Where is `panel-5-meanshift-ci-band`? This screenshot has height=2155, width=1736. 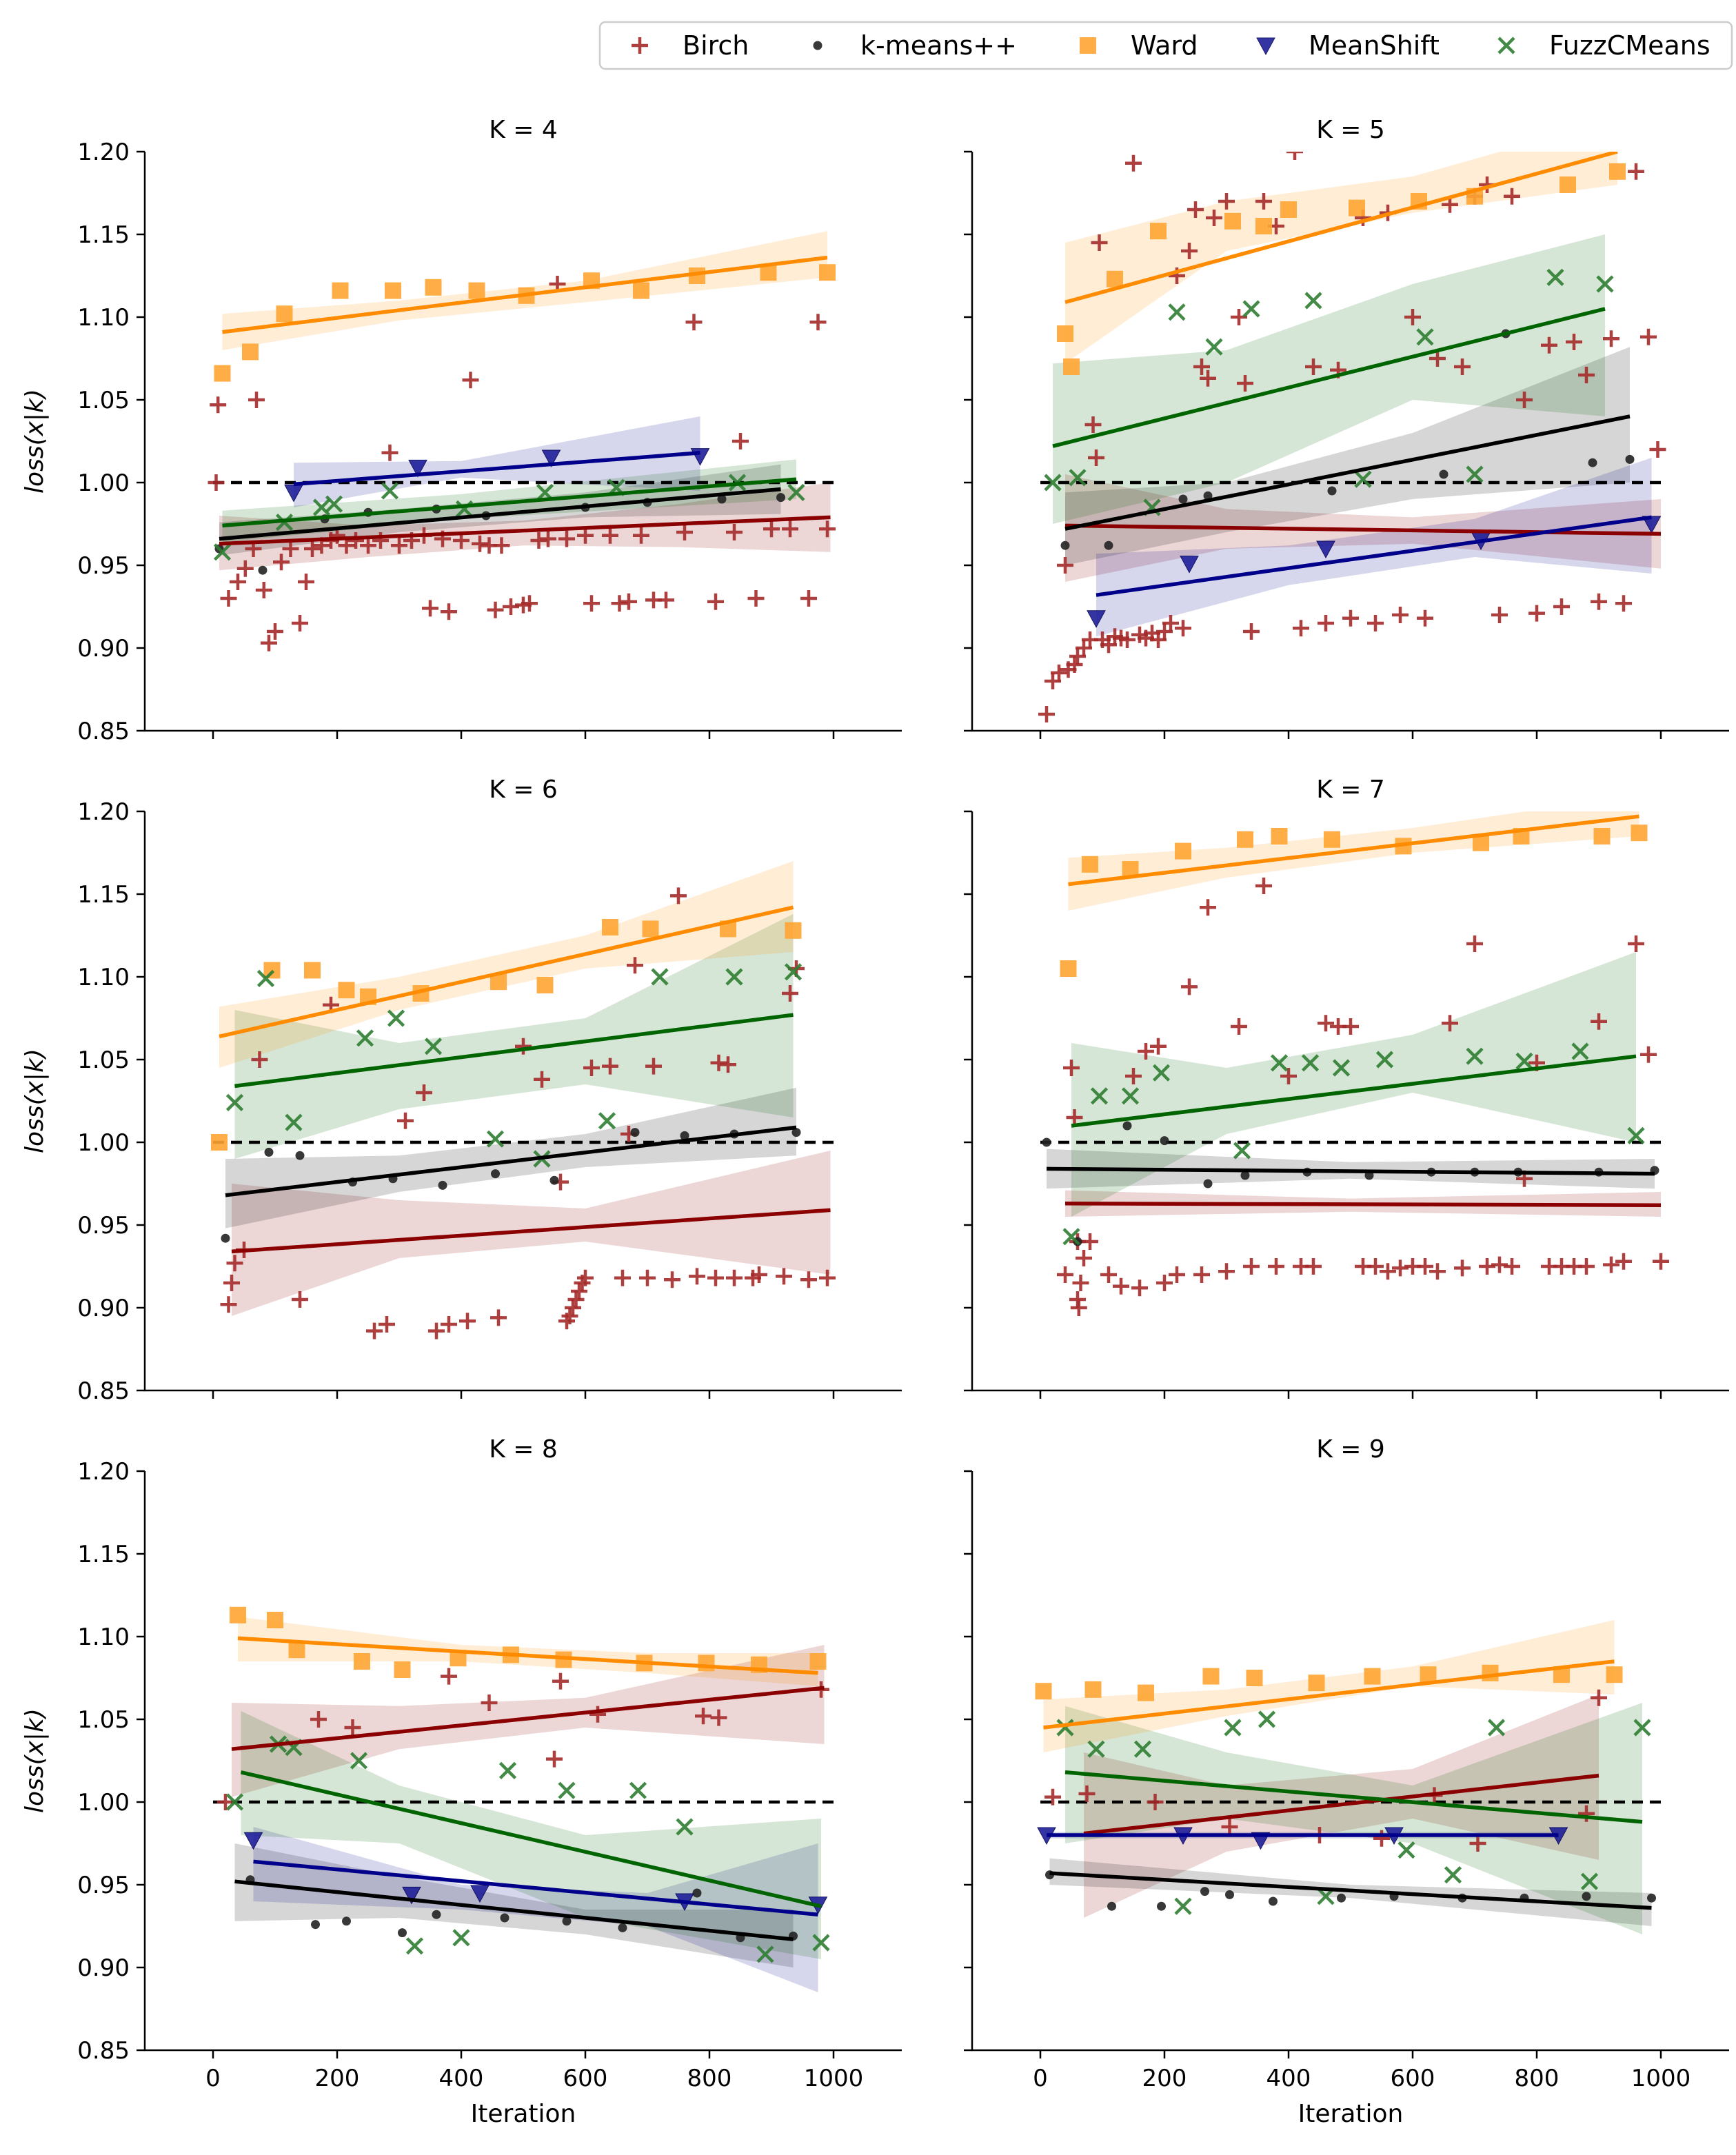 panel-5-meanshift-ci-band is located at coordinates (535, 1909).